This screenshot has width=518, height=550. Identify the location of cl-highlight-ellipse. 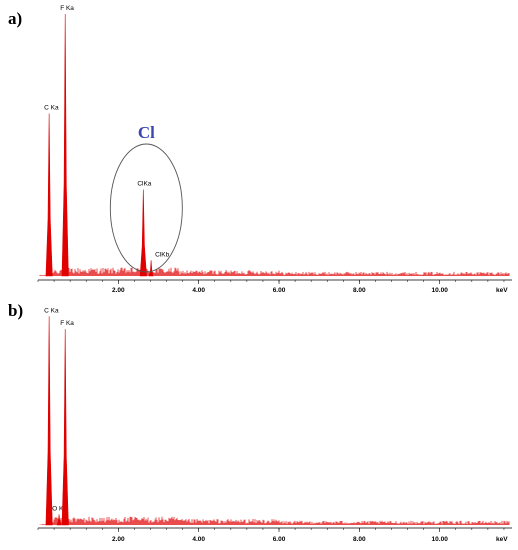
(146, 208).